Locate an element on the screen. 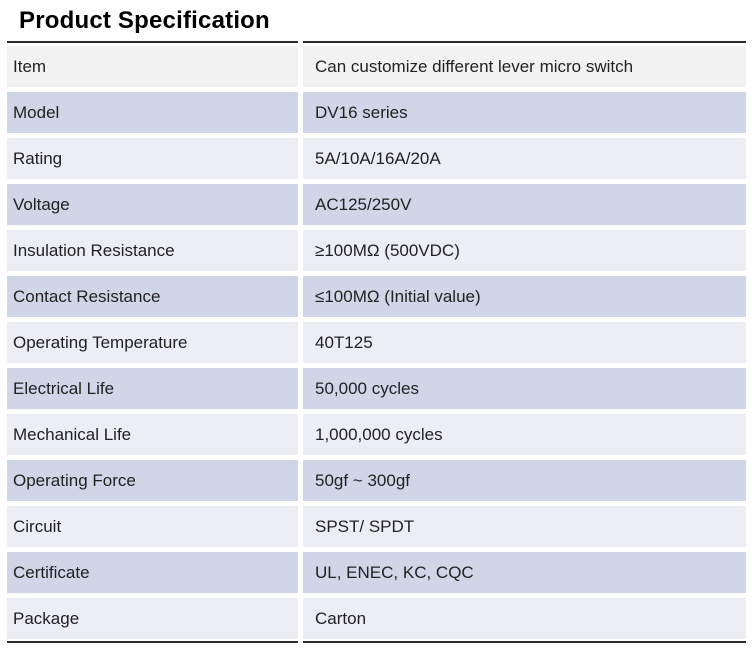 The width and height of the screenshot is (754, 651). table-row-electrical-life: Electrical Life 50,000 cycles is located at coordinates (376, 388).